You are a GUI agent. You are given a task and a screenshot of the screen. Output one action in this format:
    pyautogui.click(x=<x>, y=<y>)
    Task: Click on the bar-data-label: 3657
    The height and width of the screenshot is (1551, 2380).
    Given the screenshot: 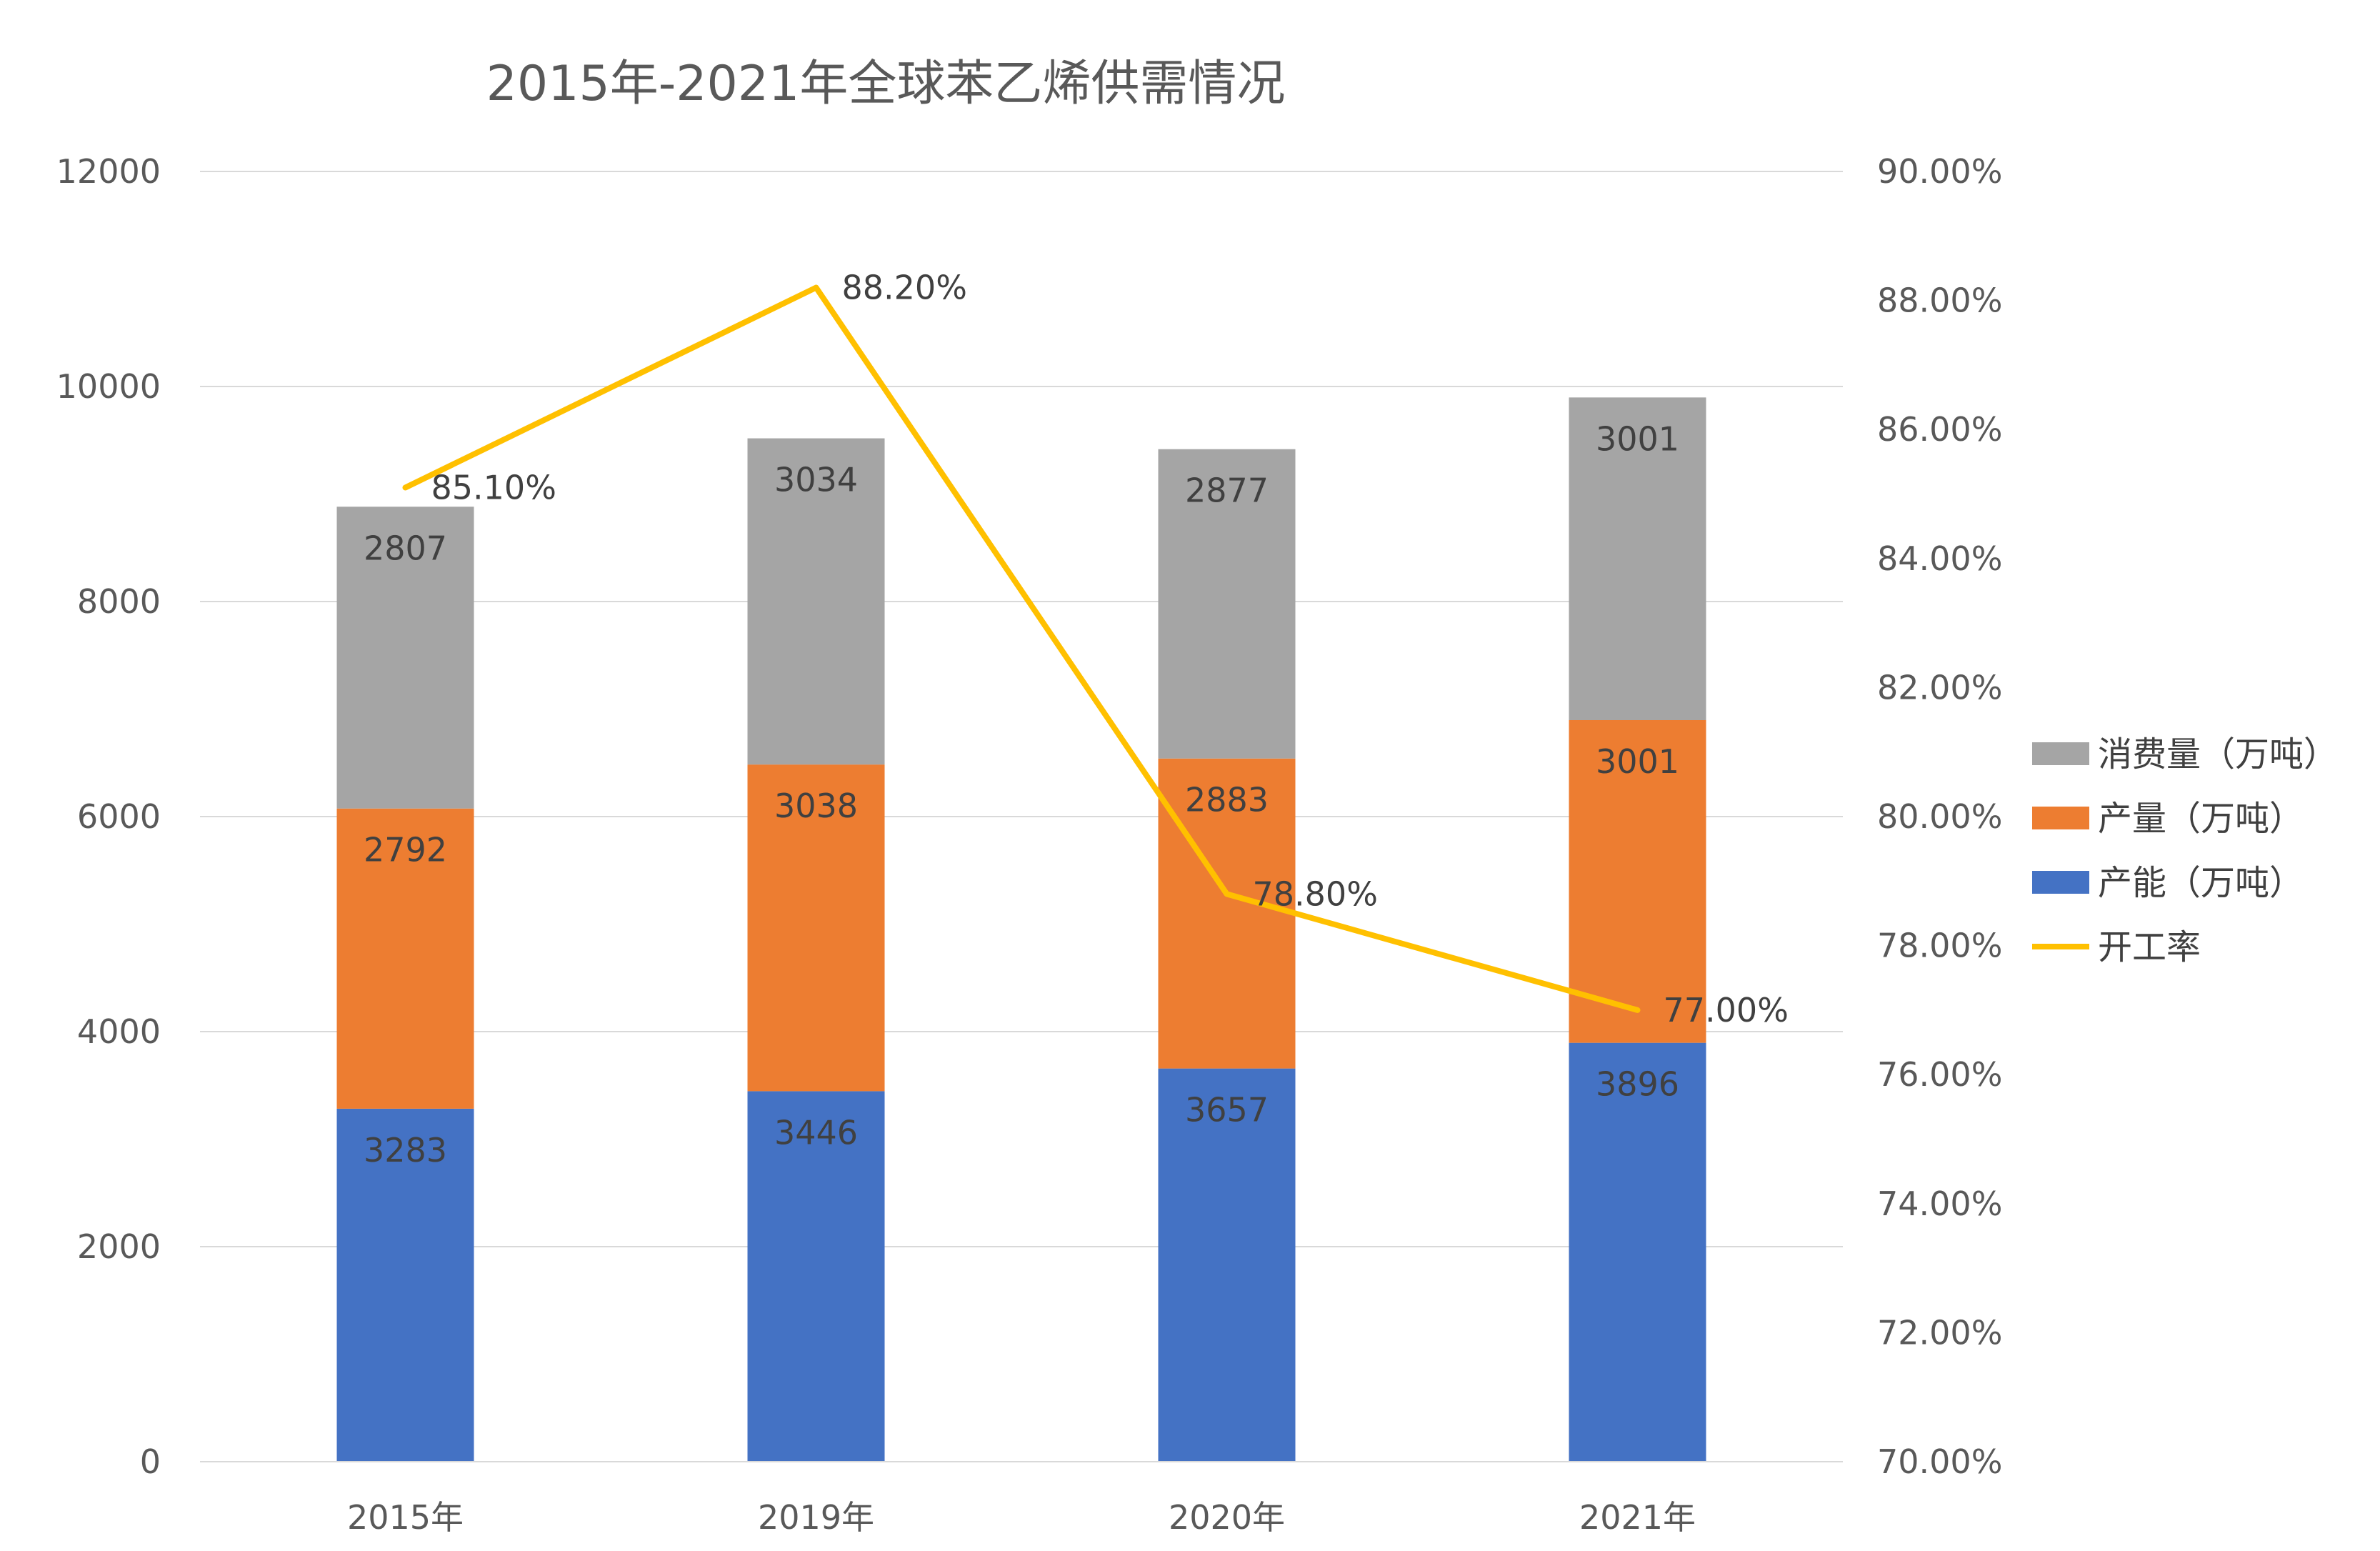 What is the action you would take?
    pyautogui.click(x=1227, y=1110)
    